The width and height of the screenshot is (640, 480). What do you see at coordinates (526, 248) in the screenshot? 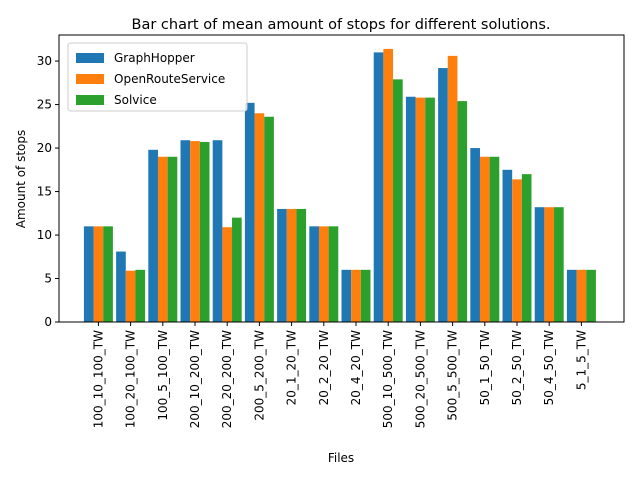
I see `bar-solvice-50_2_50_TW` at bounding box center [526, 248].